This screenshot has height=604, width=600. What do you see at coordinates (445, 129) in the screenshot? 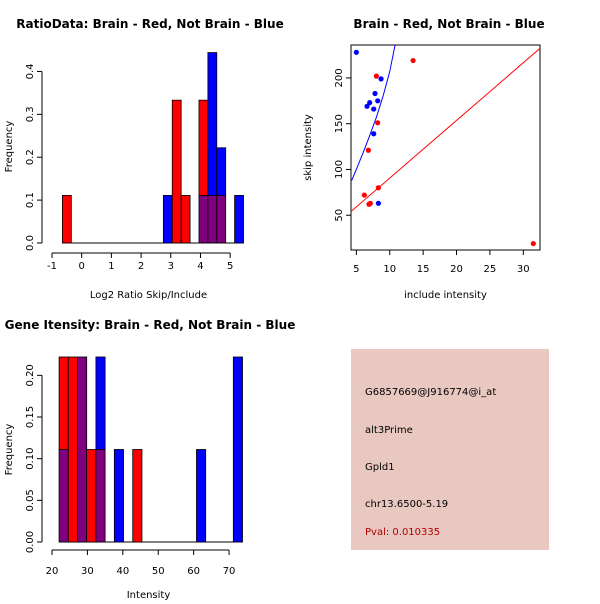
I see `fit-line-brain` at bounding box center [445, 129].